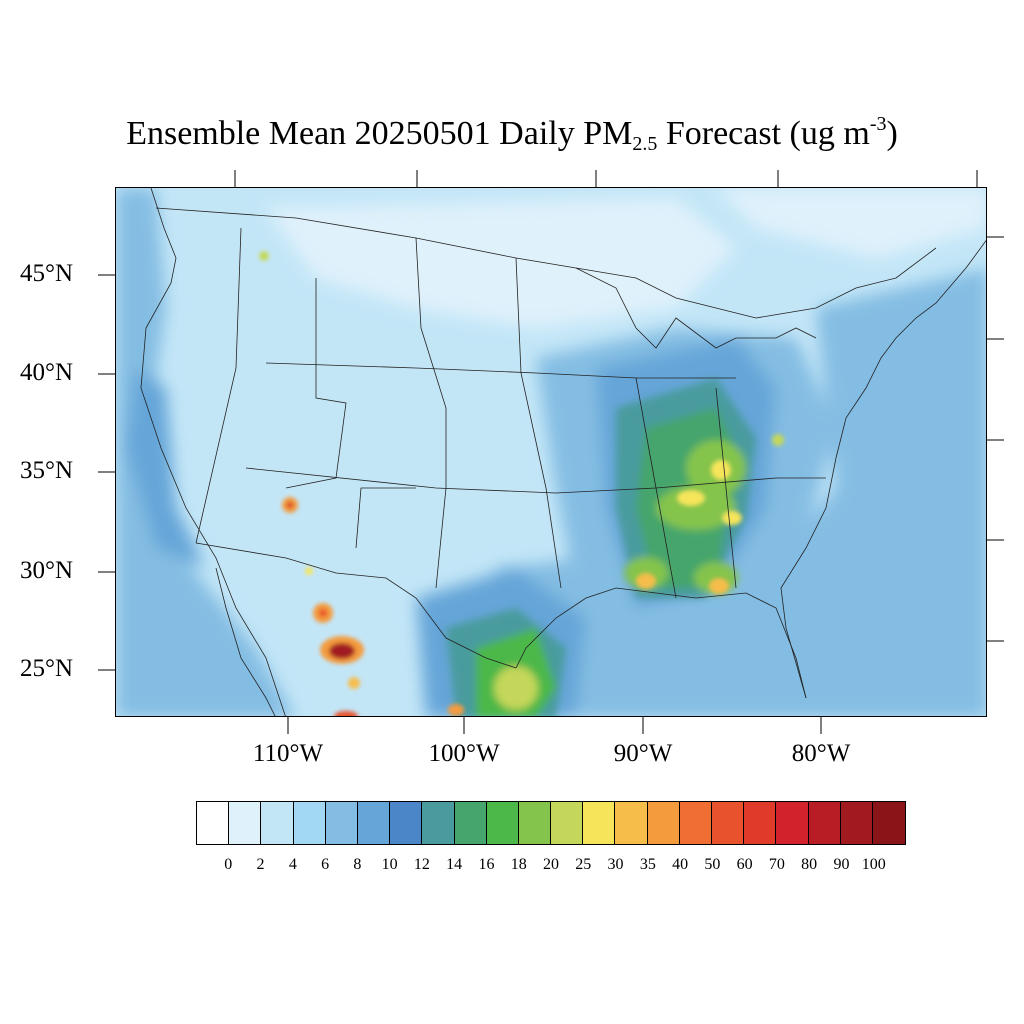  I want to click on hotspot-mex1-core, so click(323, 613).